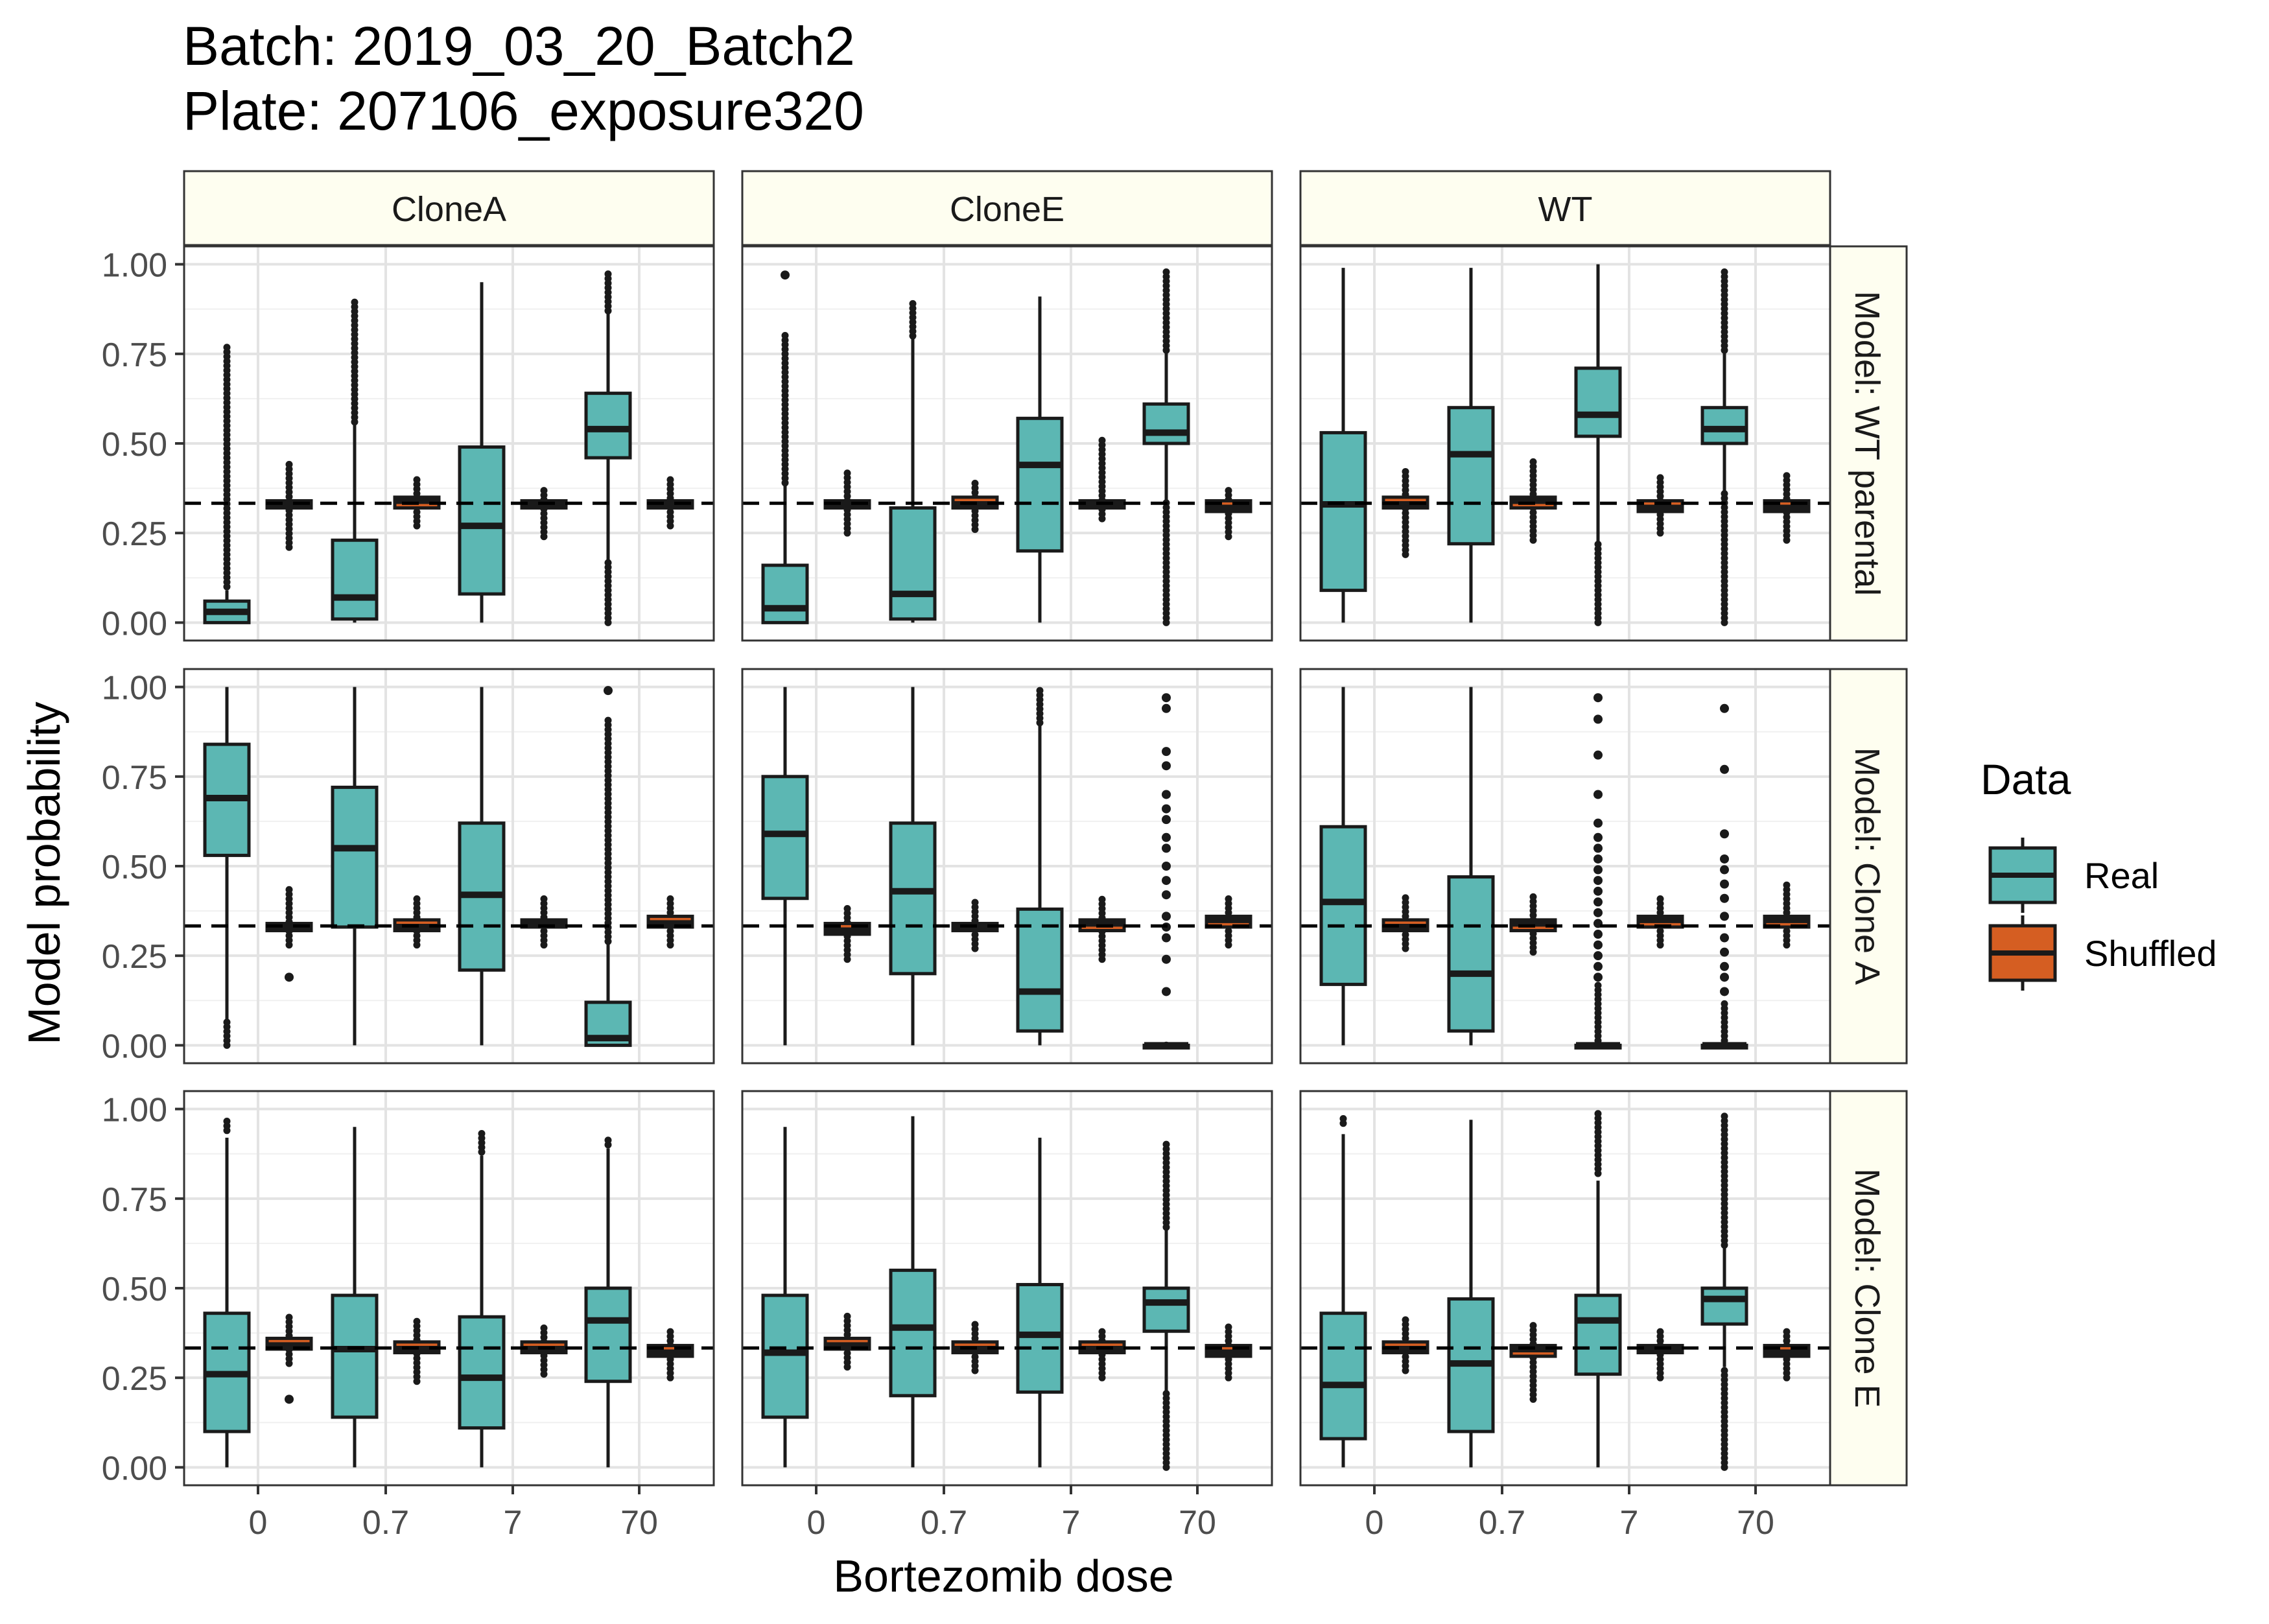 The image size is (2269, 1624). I want to click on facet-row-strip-3: Model: Clone E, so click(1868, 1288).